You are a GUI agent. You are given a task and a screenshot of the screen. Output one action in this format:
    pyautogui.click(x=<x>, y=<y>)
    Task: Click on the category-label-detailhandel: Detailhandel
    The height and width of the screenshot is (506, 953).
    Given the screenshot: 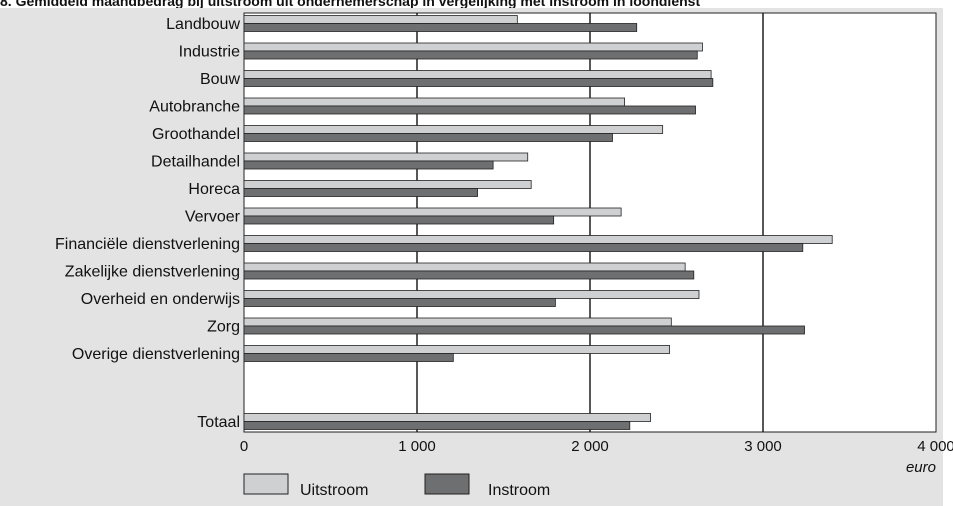 What is the action you would take?
    pyautogui.click(x=195, y=162)
    